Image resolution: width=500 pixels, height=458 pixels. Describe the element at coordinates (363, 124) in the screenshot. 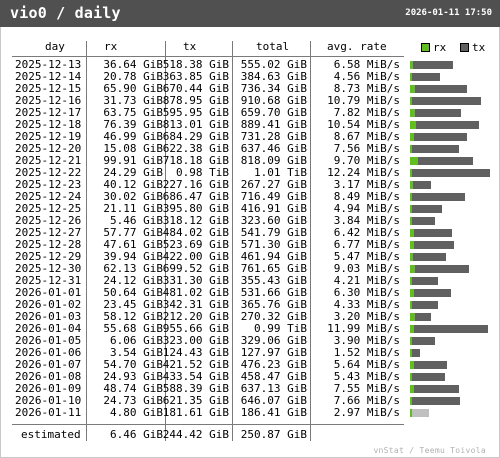

I see `avg-rate-cell: 10.54 MiB/s` at that location.